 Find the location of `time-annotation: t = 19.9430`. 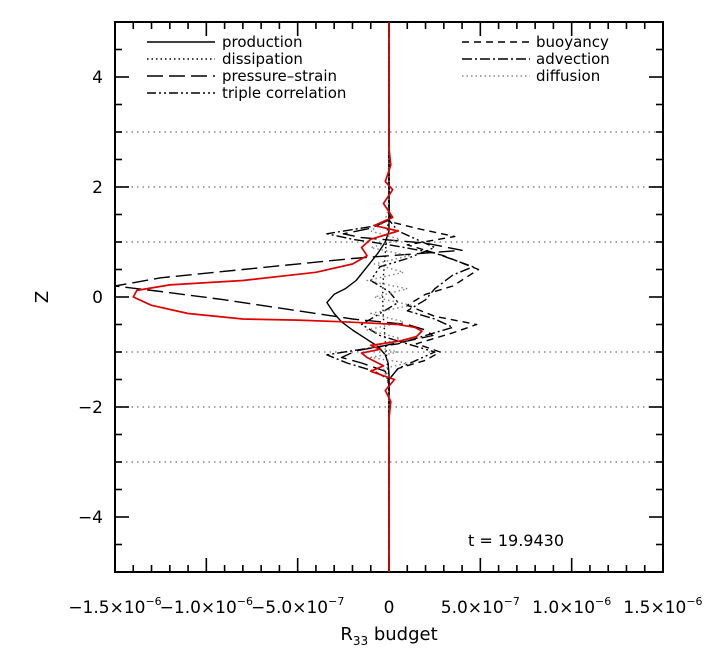

time-annotation: t = 19.9430 is located at coordinates (516, 540).